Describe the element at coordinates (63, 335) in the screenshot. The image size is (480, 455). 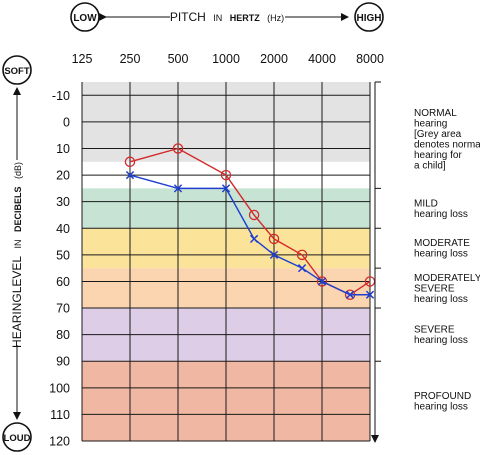
I see `y-tick-label: 80` at that location.